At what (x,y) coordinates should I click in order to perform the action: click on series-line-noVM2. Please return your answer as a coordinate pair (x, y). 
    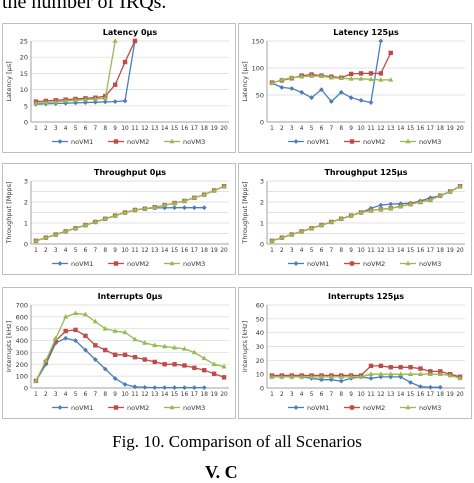
    Looking at the image, I should click on (85, 71).